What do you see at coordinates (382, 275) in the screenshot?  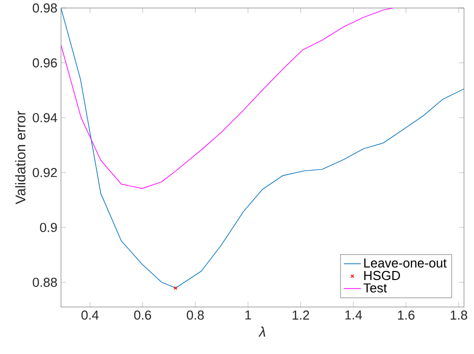 I see `legend-label: HSGD` at bounding box center [382, 275].